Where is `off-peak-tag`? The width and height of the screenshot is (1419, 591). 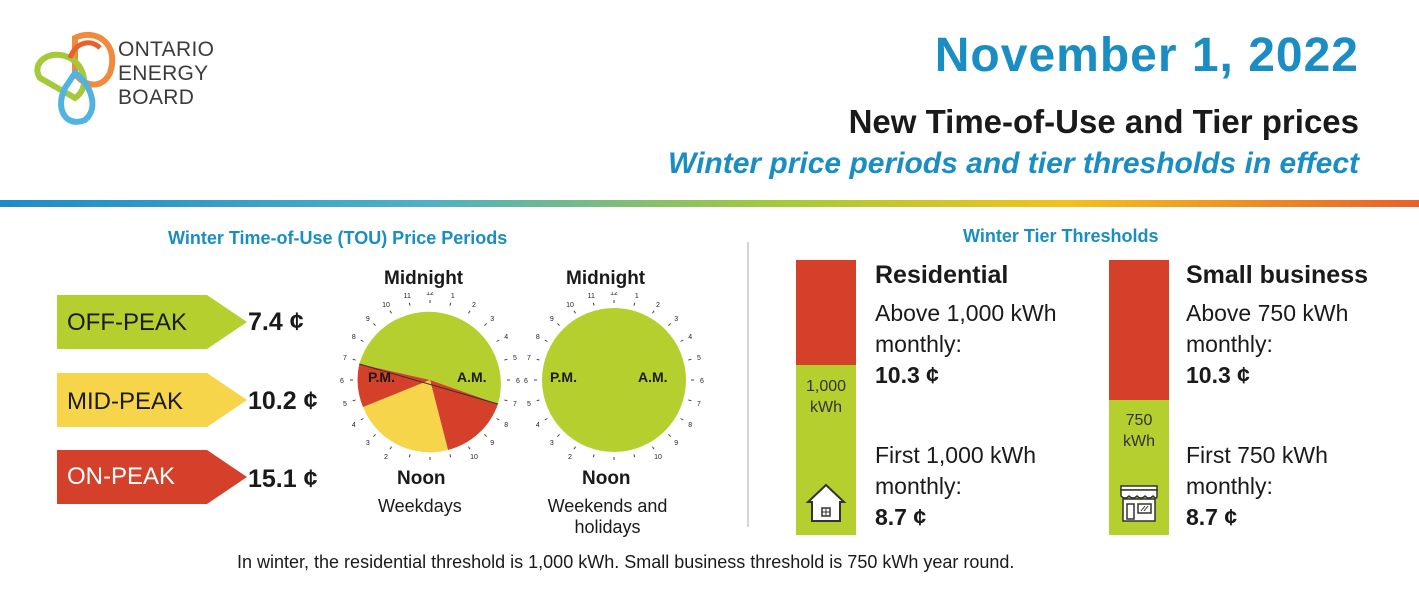
off-peak-tag is located at coordinates (152, 322).